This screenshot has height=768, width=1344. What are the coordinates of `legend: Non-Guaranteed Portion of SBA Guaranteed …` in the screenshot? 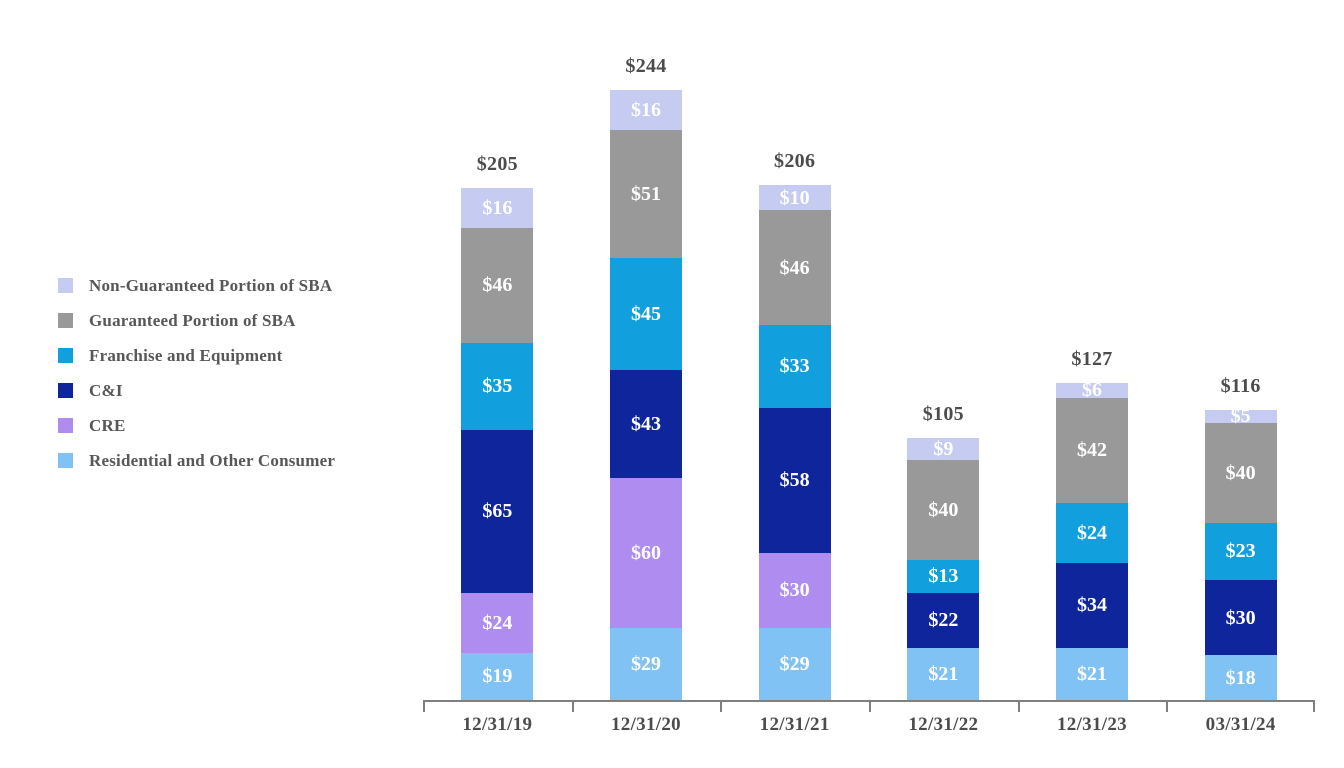 It's located at (197, 381).